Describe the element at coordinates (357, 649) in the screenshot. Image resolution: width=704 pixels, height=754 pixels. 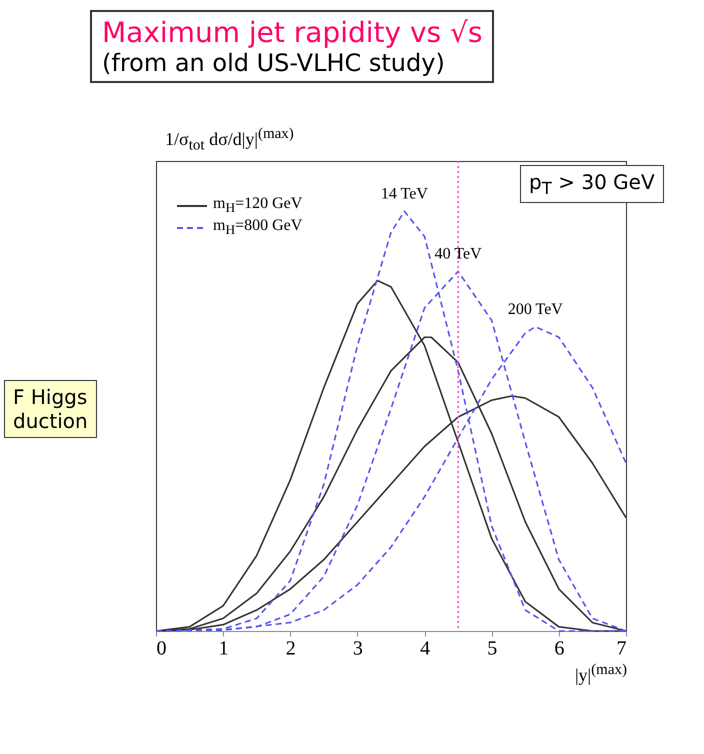
I see `x-tick-label: 3` at that location.